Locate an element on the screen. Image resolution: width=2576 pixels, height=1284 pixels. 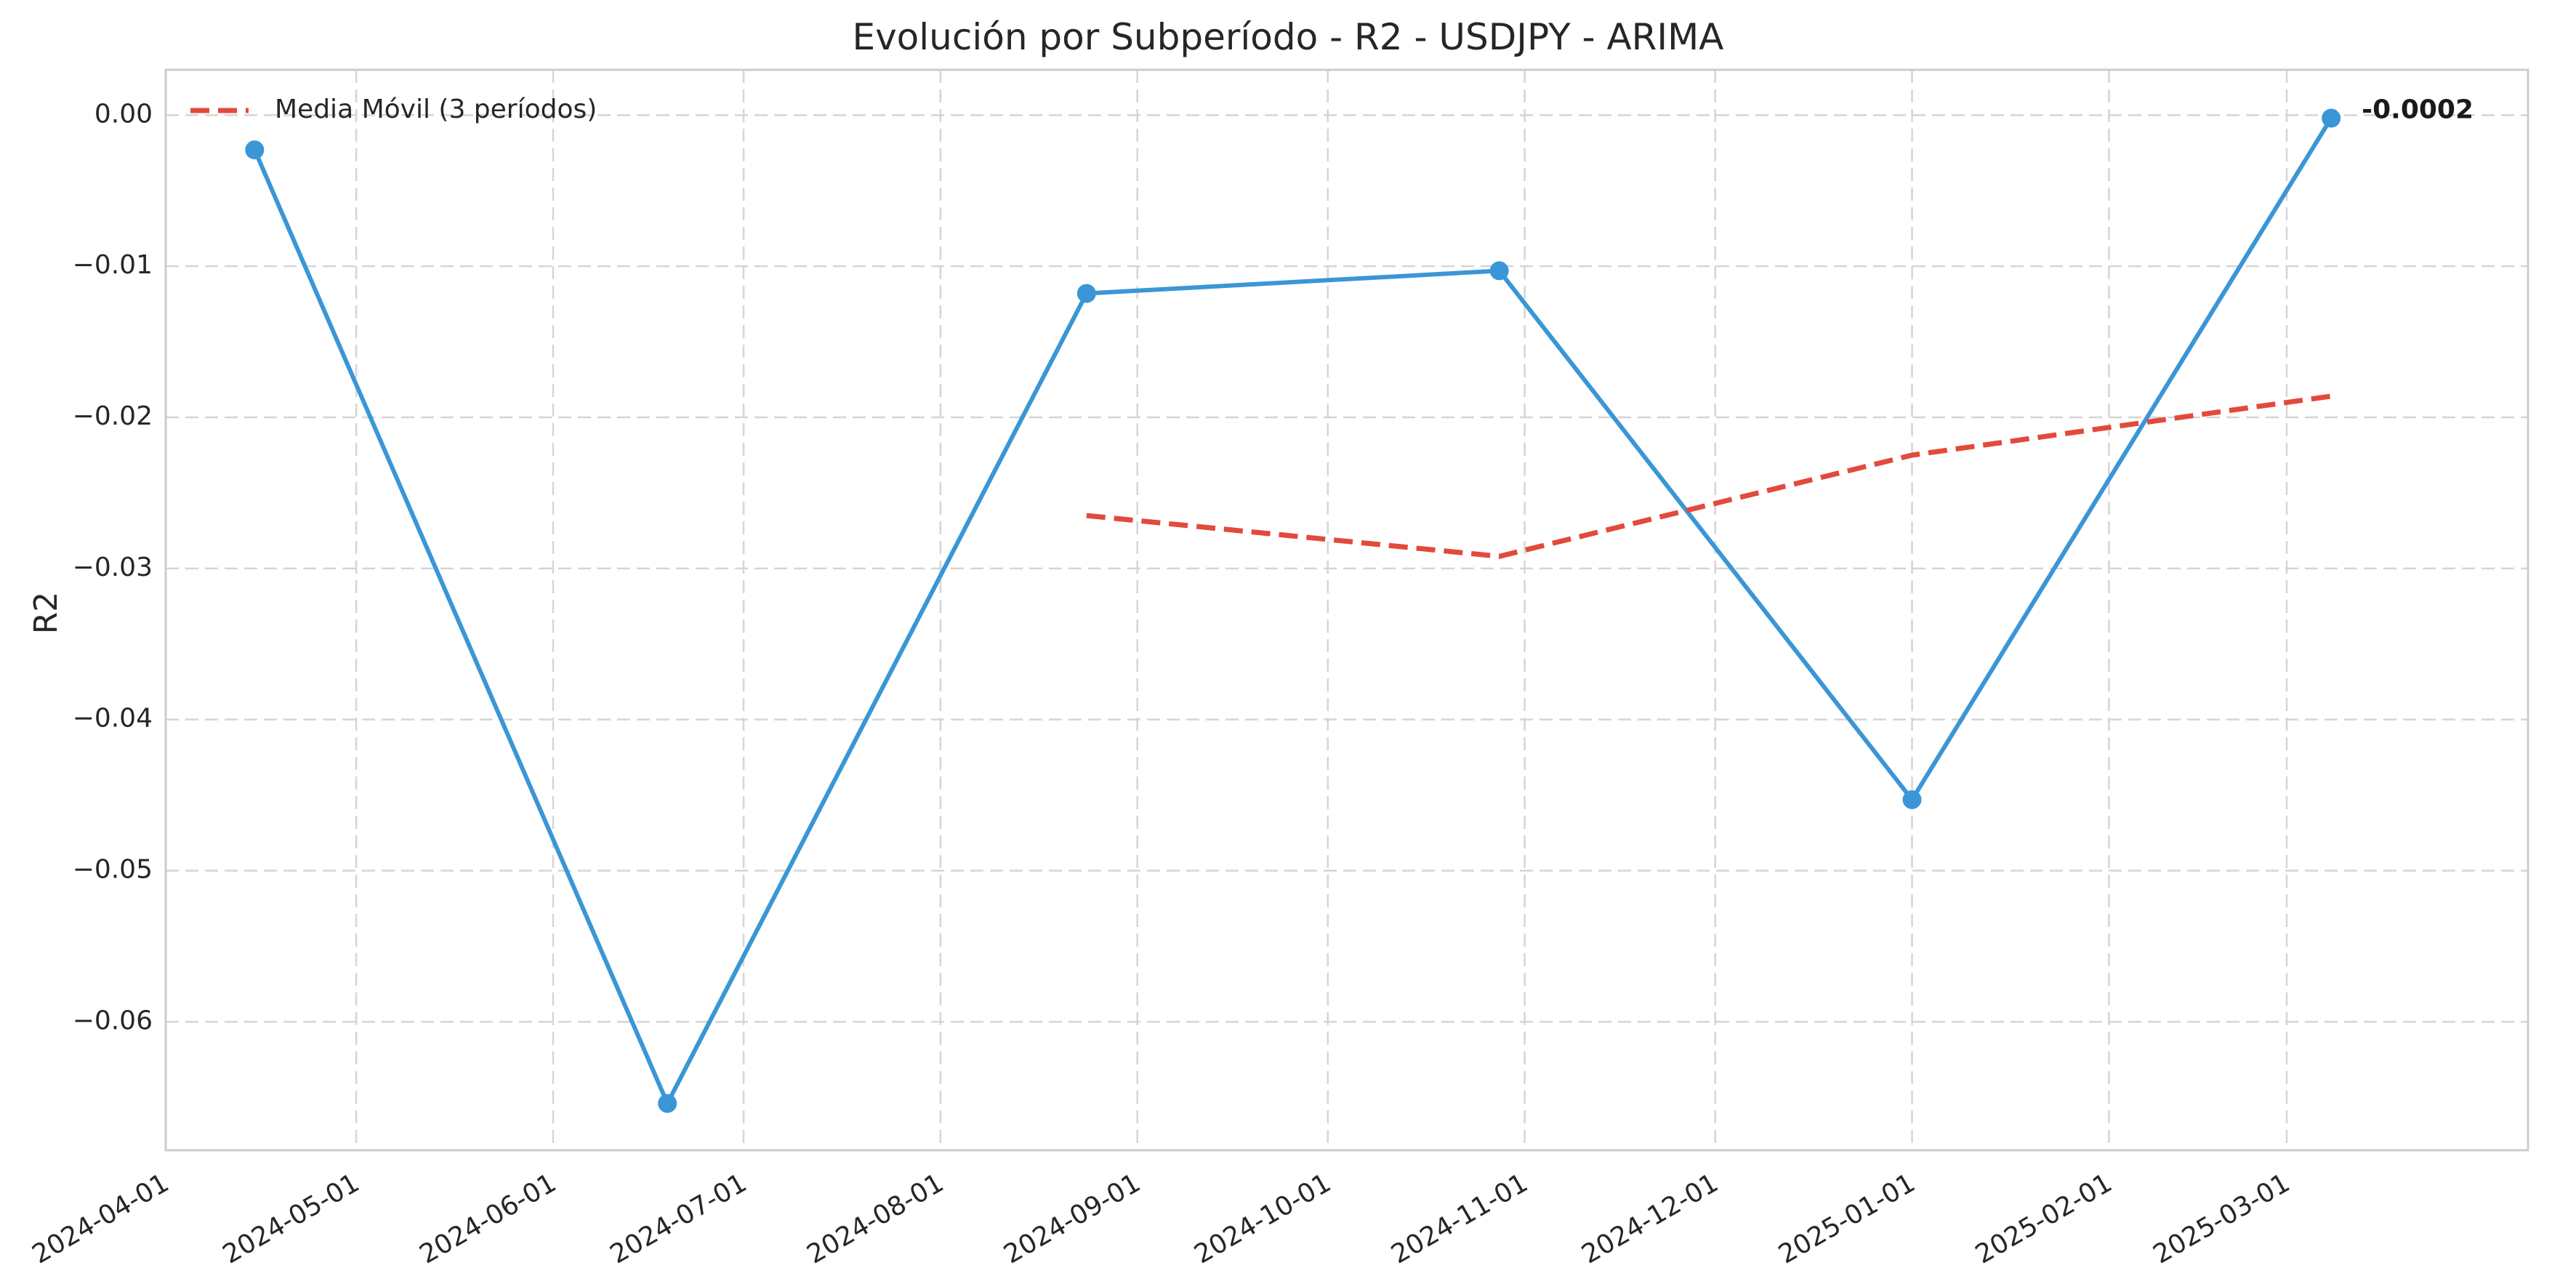
y-tick-label: −0.04 is located at coordinates (113, 719).